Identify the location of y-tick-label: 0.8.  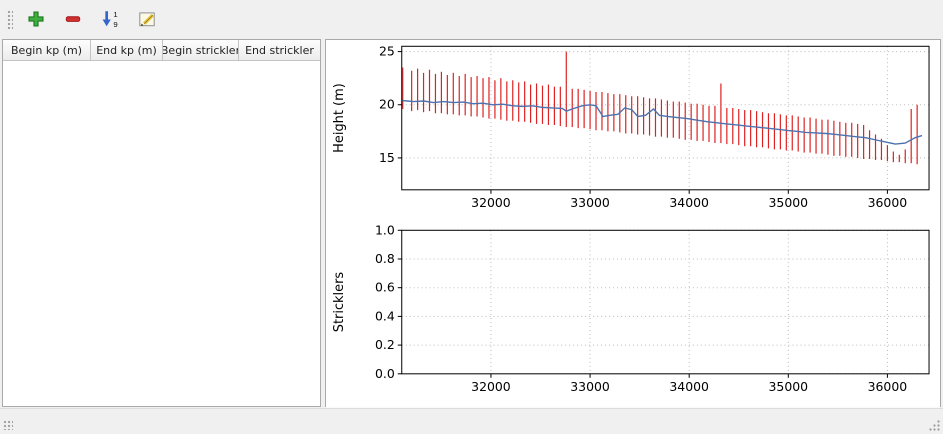
(385, 258).